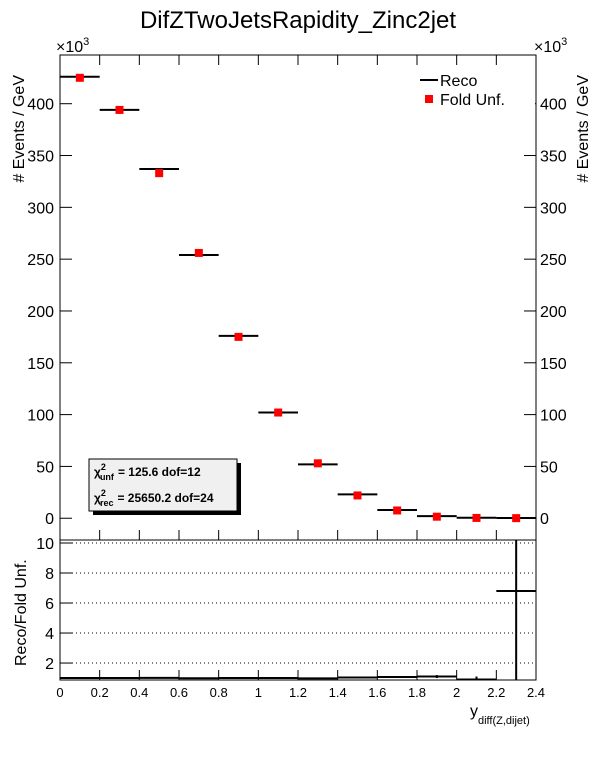 Image resolution: width=596 pixels, height=772 pixels. What do you see at coordinates (544, 519) in the screenshot?
I see `y-tick-label-right: 0` at bounding box center [544, 519].